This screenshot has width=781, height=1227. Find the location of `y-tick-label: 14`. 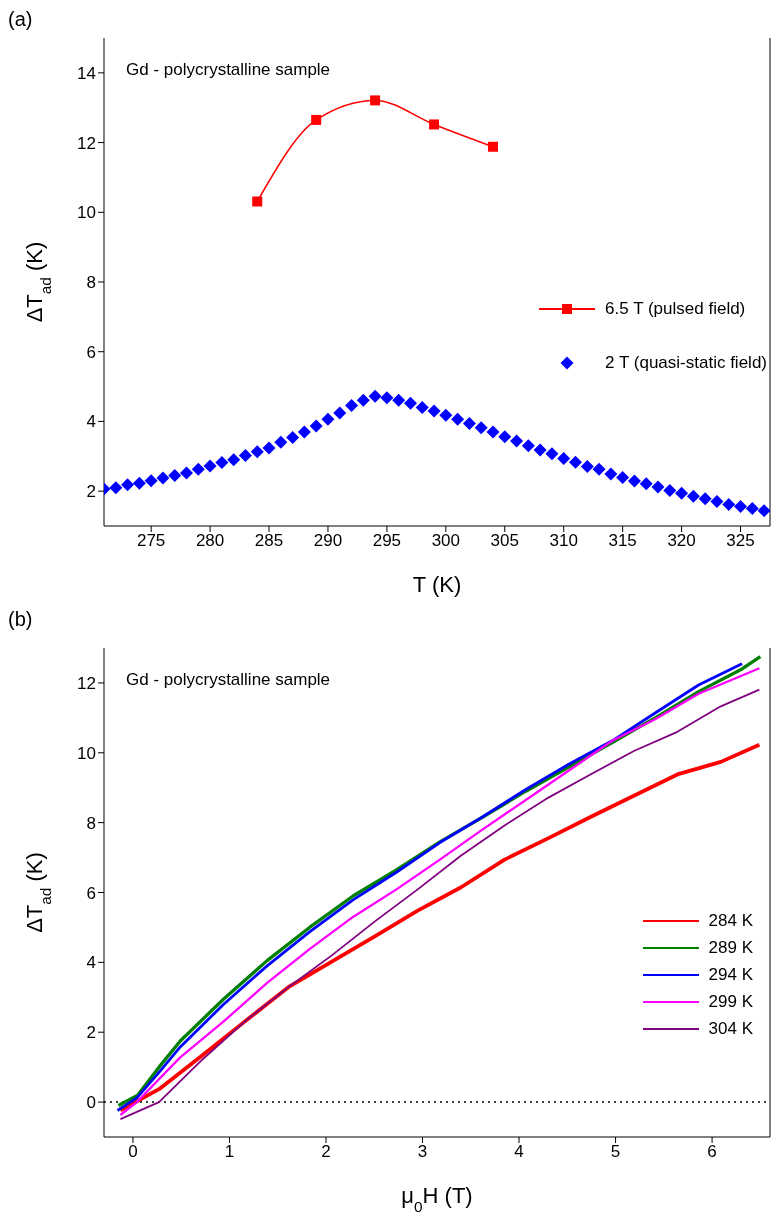

y-tick-label: 14 is located at coordinates (86, 73).